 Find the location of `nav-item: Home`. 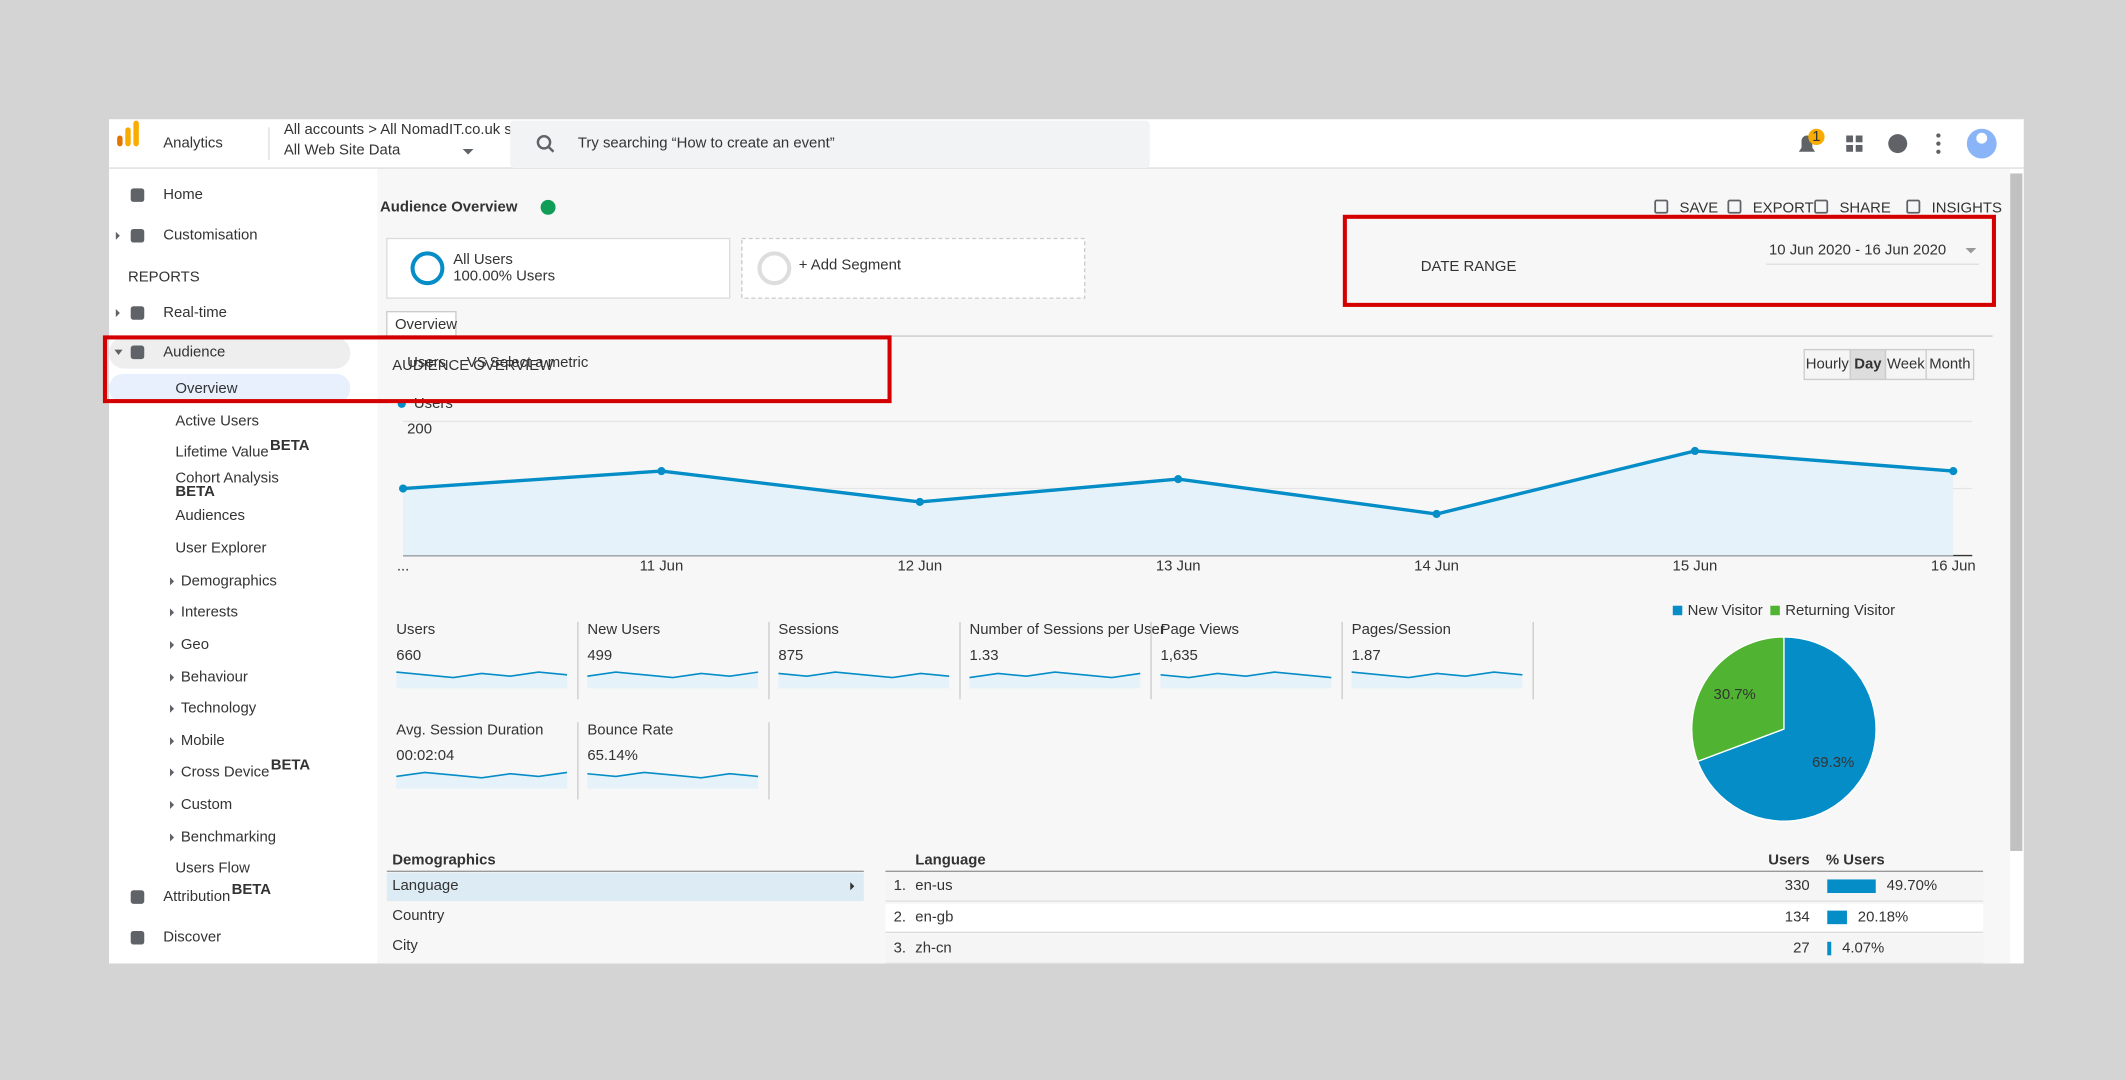

nav-item: Home is located at coordinates (183, 195).